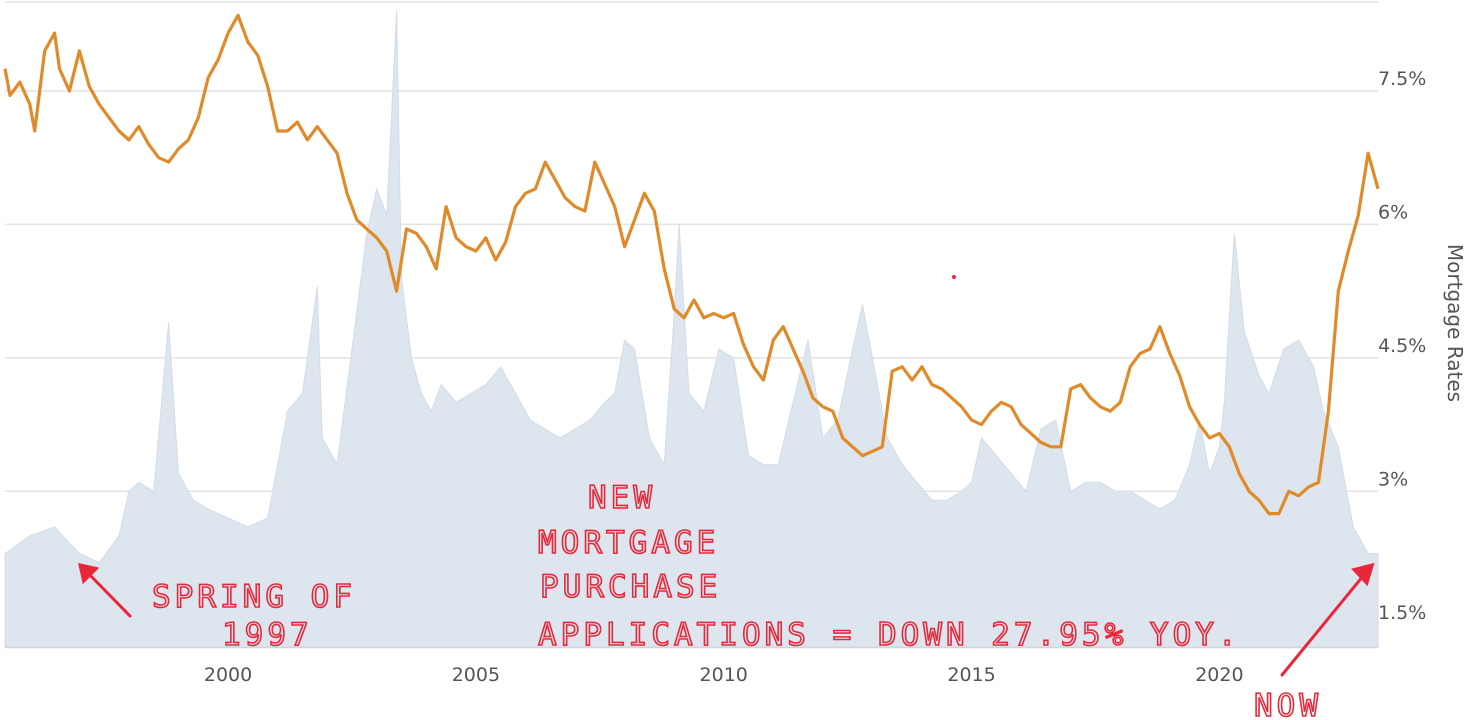 The width and height of the screenshot is (1472, 720). I want to click on spring-arrow-head, so click(89, 573).